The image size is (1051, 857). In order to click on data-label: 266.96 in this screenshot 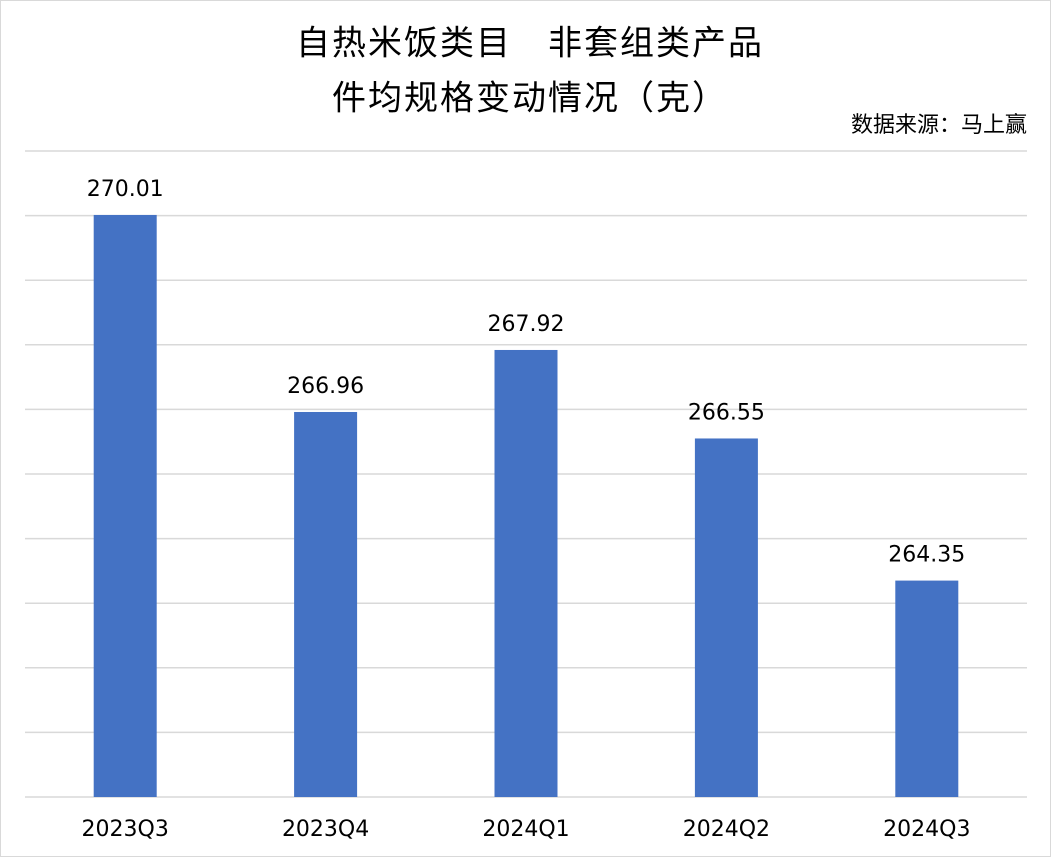, I will do `click(325, 386)`.